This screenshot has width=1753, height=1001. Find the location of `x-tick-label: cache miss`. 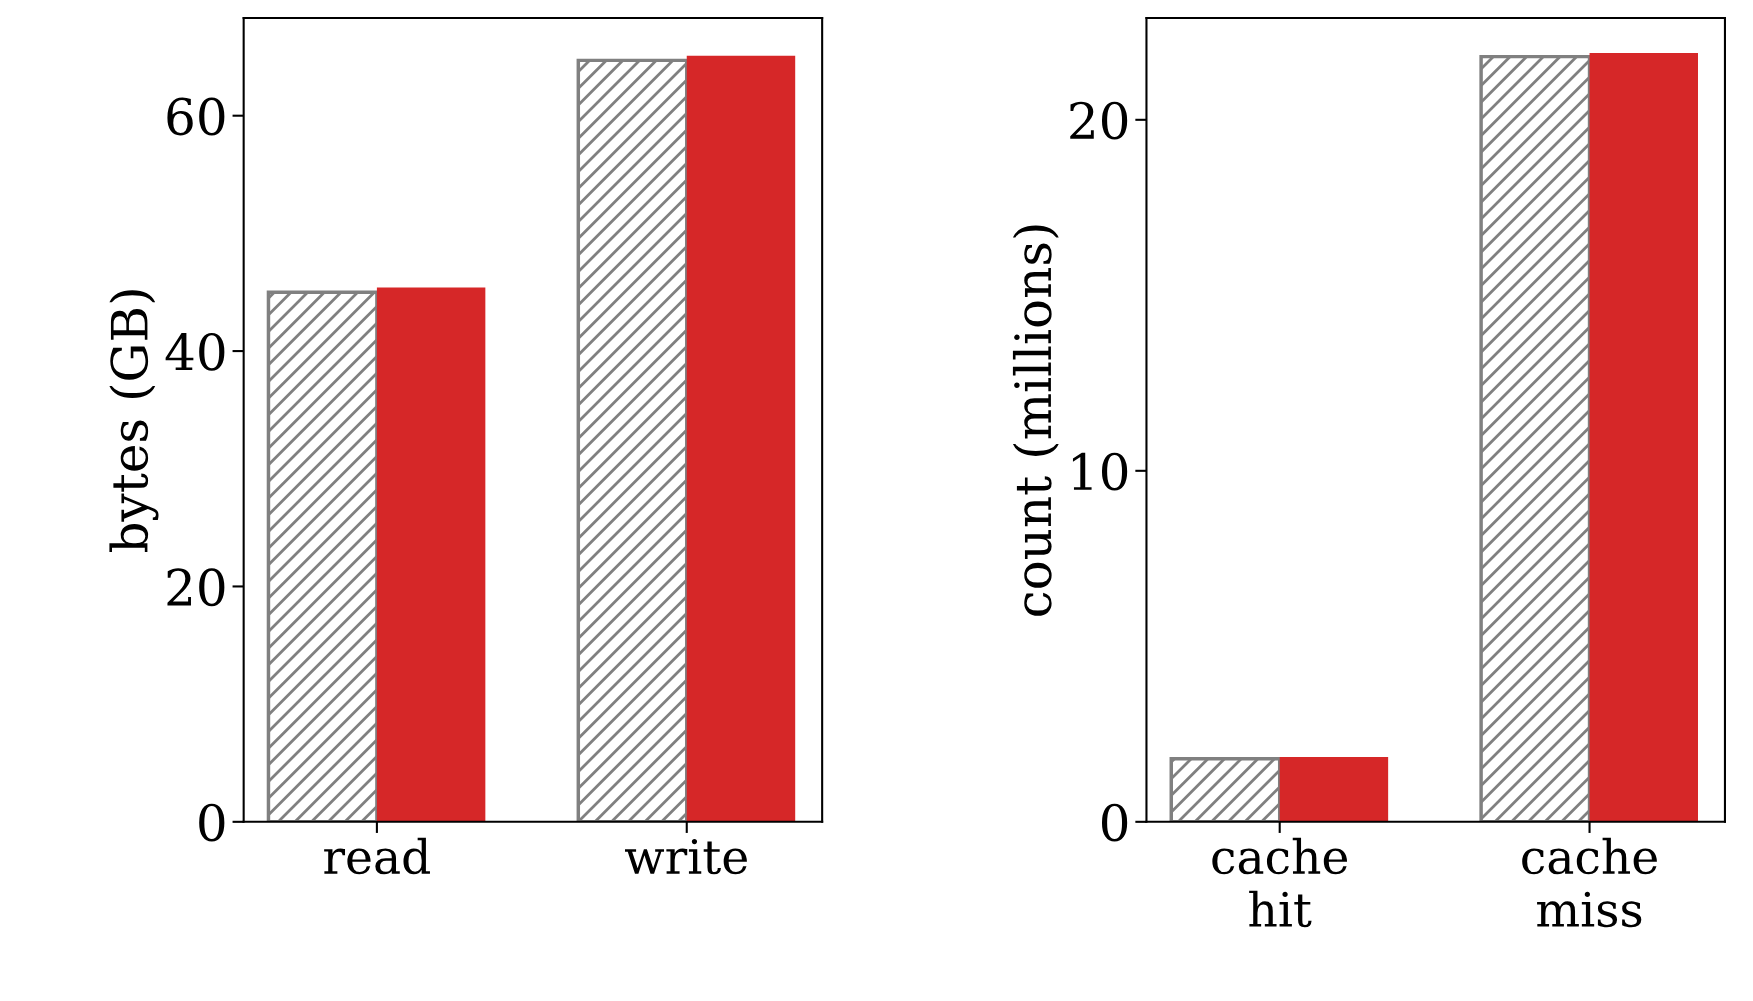

x-tick-label: cache miss is located at coordinates (1589, 882).